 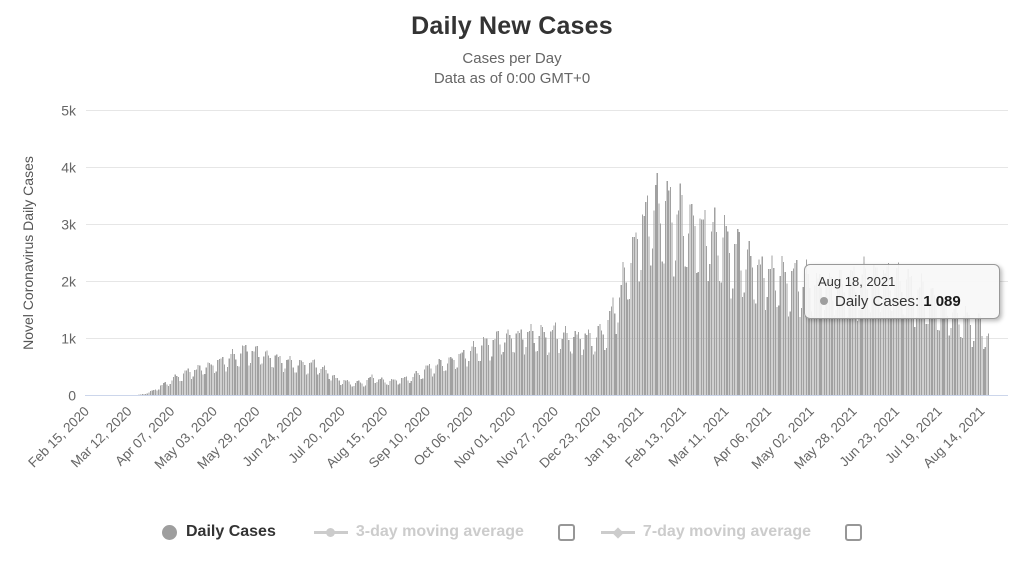 I want to click on tooltip-series-label: Daily Cases:, so click(x=877, y=301).